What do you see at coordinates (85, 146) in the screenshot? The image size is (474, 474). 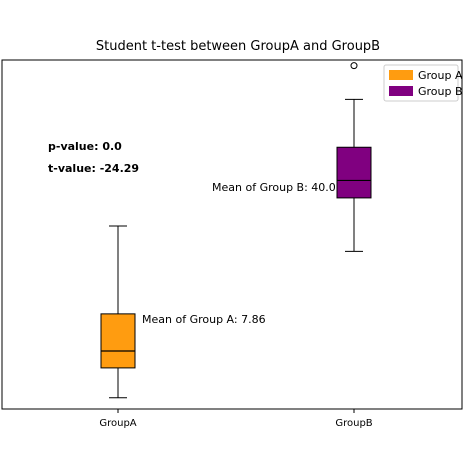 I see `p-value-label: p-value: 0.0` at bounding box center [85, 146].